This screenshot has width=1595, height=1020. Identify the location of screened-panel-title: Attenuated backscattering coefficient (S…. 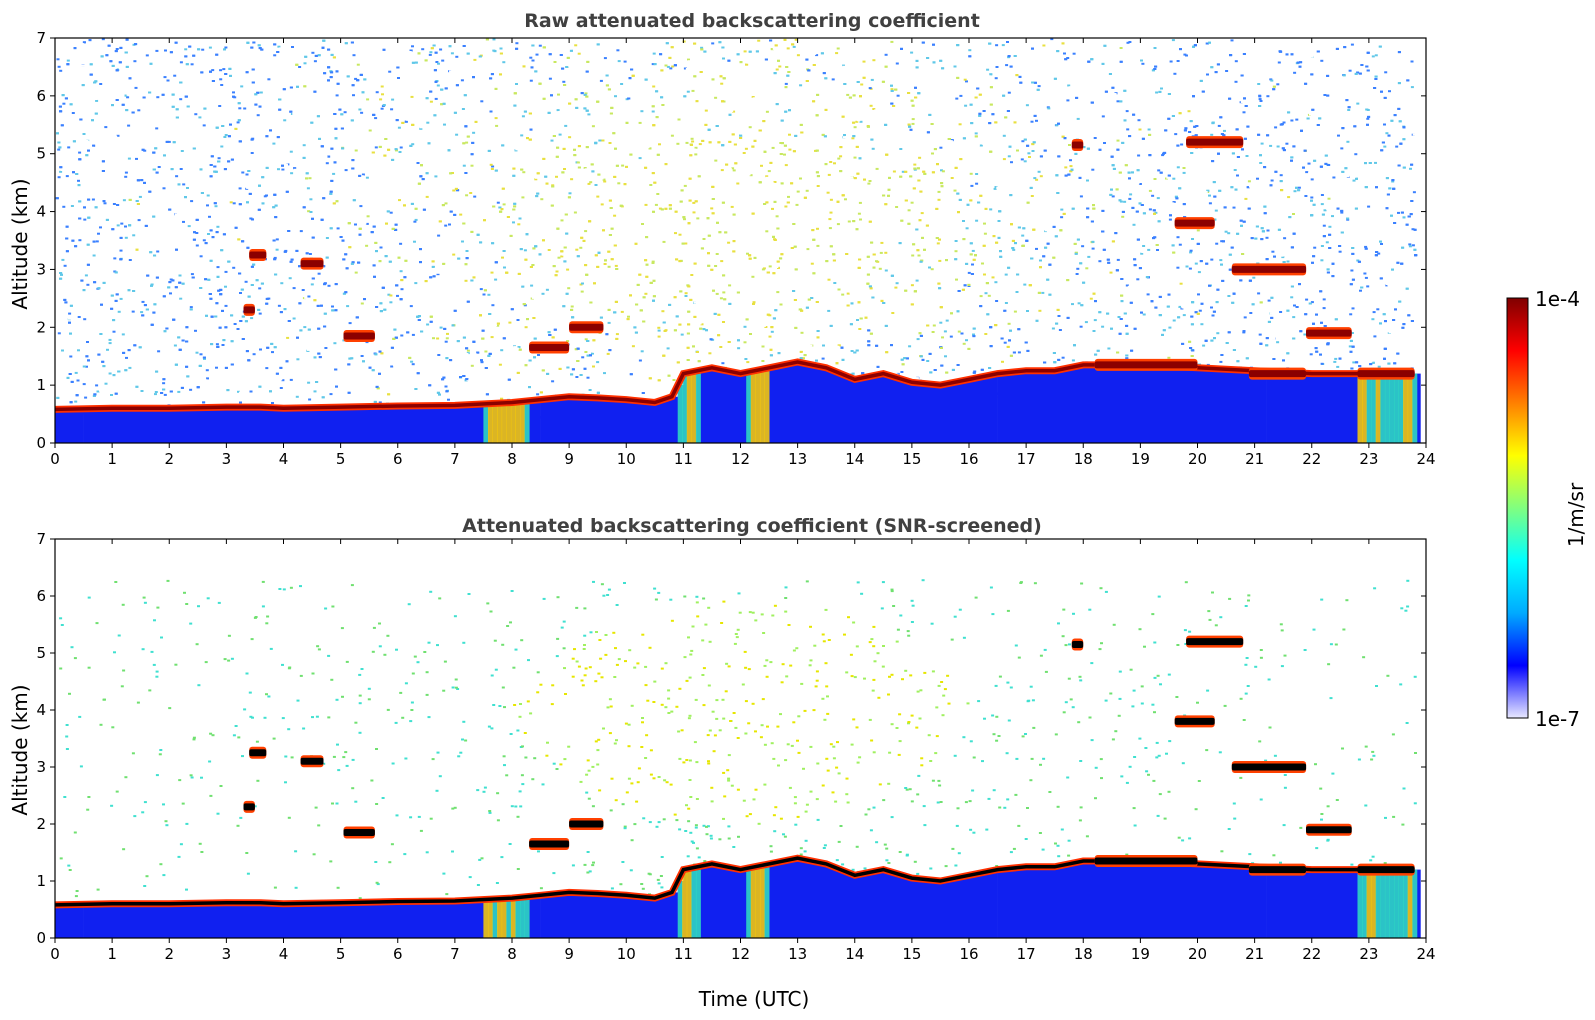
(752, 526).